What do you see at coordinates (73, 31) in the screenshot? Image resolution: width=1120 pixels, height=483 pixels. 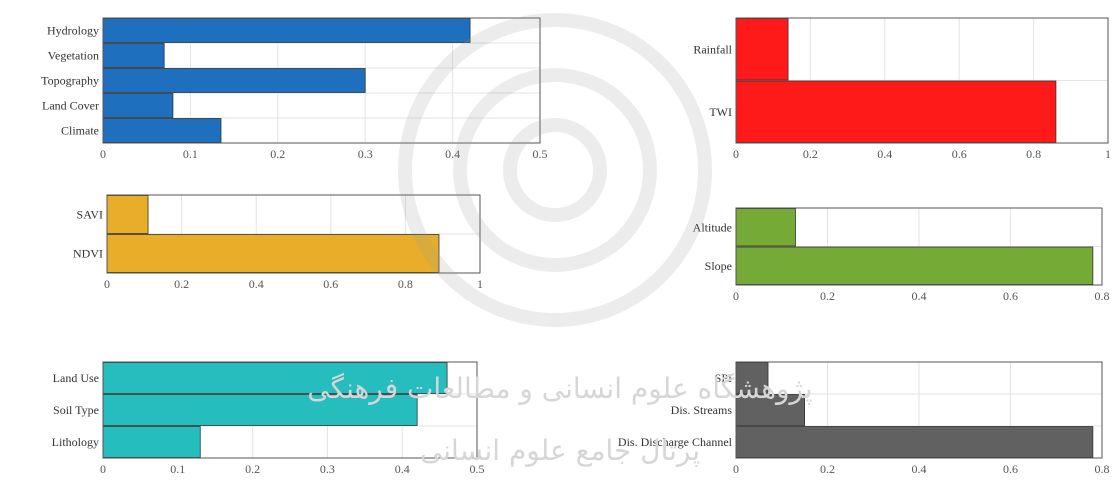 I see `category-label: Hydrology` at bounding box center [73, 31].